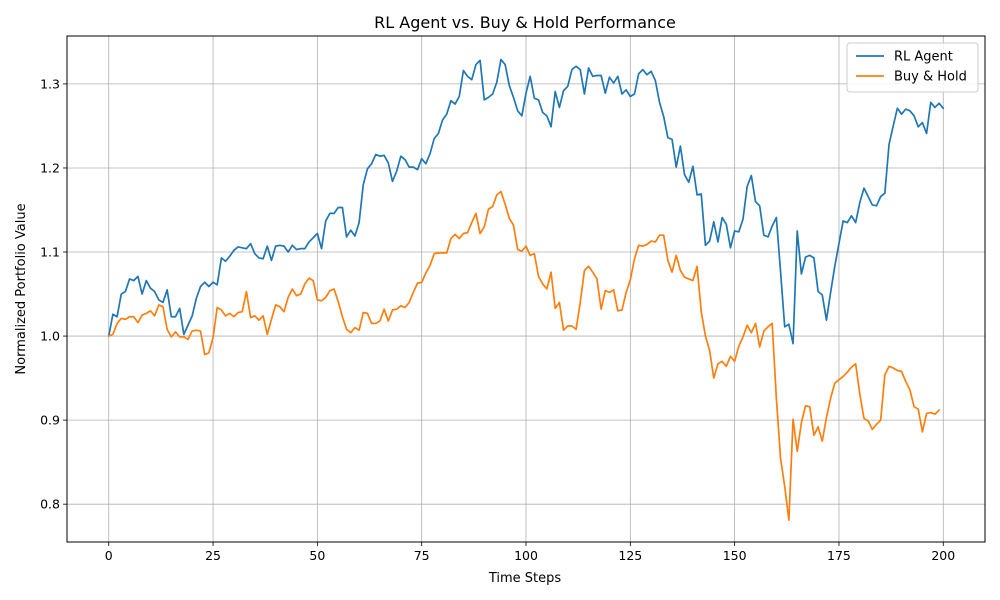  I want to click on y-tick-label: 1.2, so click(50, 167).